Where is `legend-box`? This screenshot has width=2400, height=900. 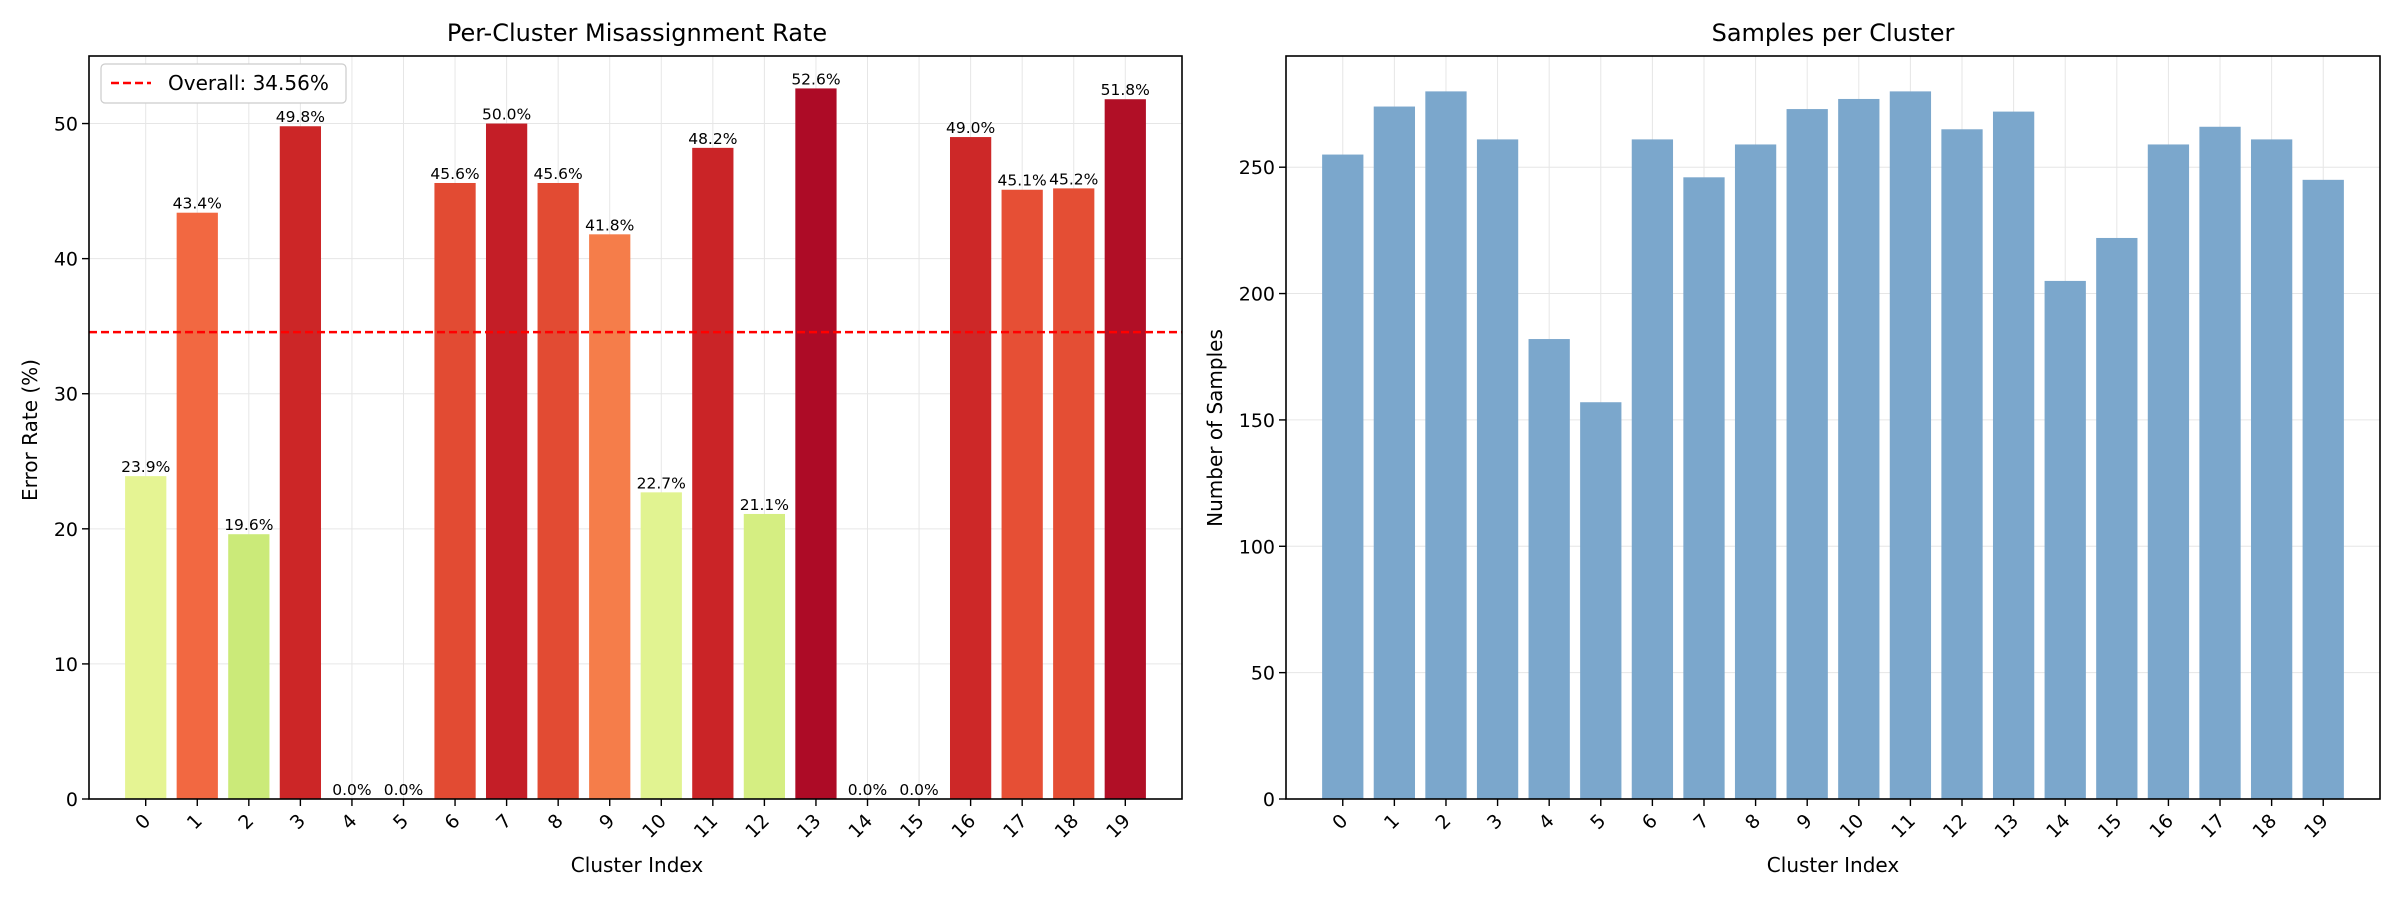 legend-box is located at coordinates (223, 83).